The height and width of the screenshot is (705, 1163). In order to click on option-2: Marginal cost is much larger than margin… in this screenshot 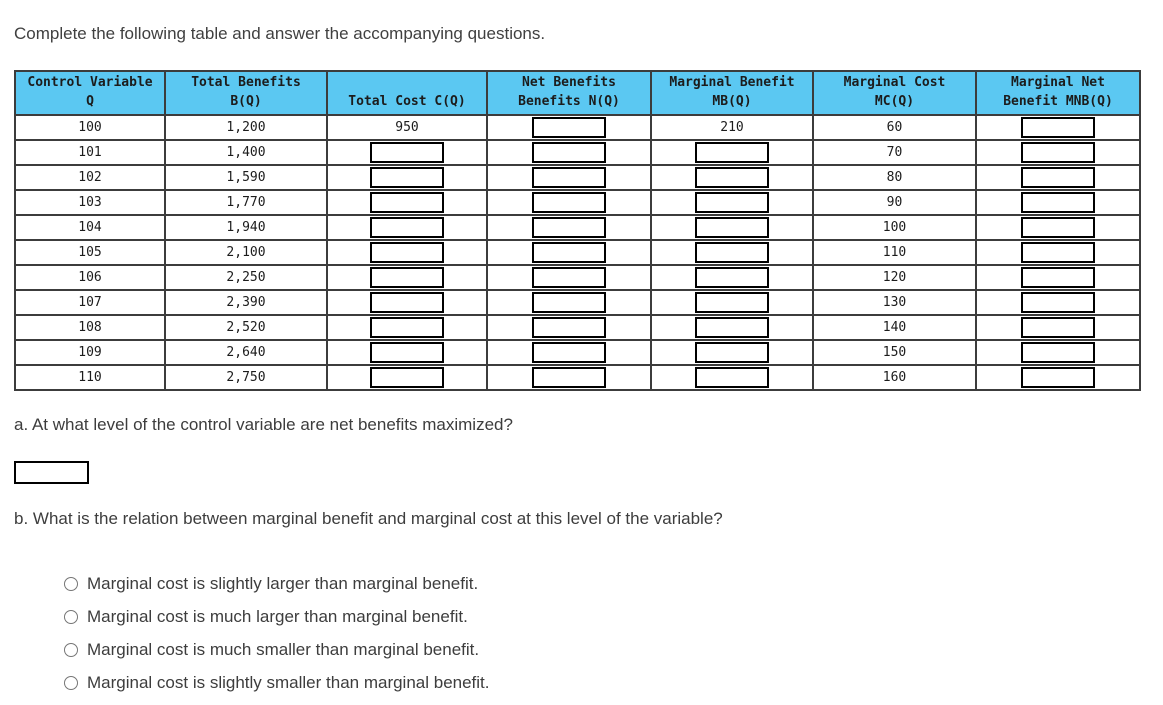, I will do `click(277, 617)`.